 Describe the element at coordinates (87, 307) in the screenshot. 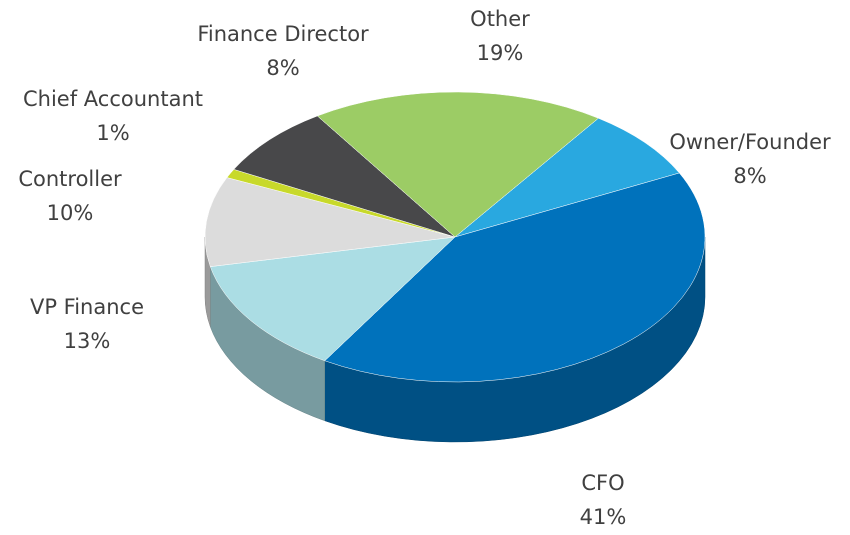

I see `slice-label: VP Finance` at that location.